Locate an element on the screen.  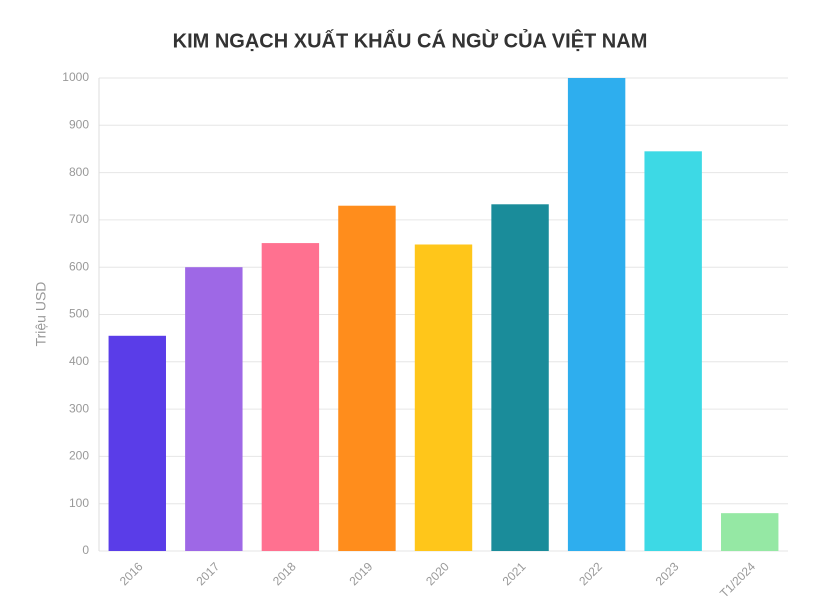
y-tick-label: 200 is located at coordinates (79, 456).